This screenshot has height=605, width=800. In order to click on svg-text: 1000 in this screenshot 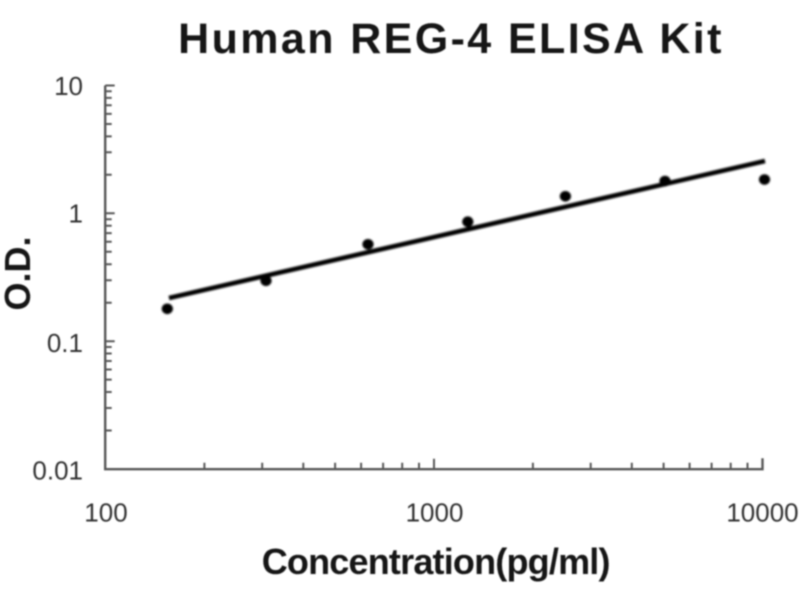, I will do `click(435, 513)`.